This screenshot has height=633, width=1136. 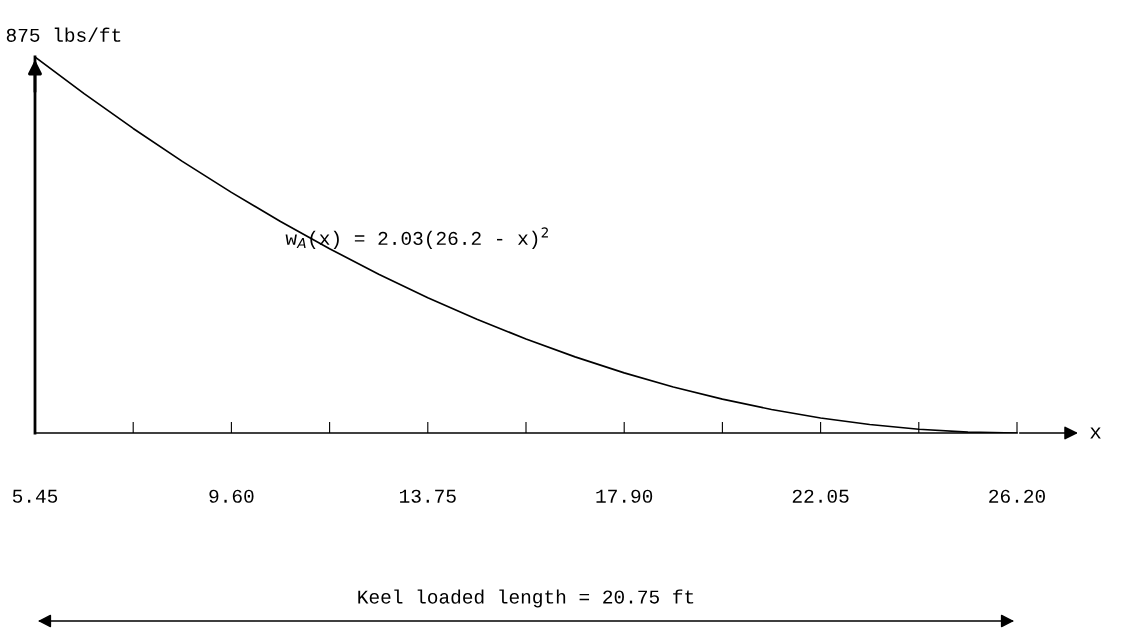 What do you see at coordinates (63, 34) in the screenshot?
I see `y-axis-title: 875 lbs/ft` at bounding box center [63, 34].